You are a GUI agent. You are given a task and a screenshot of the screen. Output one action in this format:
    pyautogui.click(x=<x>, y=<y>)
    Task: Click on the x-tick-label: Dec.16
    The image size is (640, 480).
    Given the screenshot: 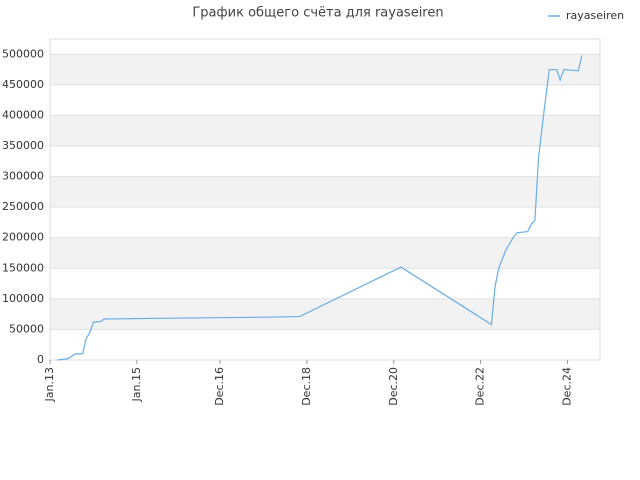 What is the action you would take?
    pyautogui.click(x=219, y=386)
    